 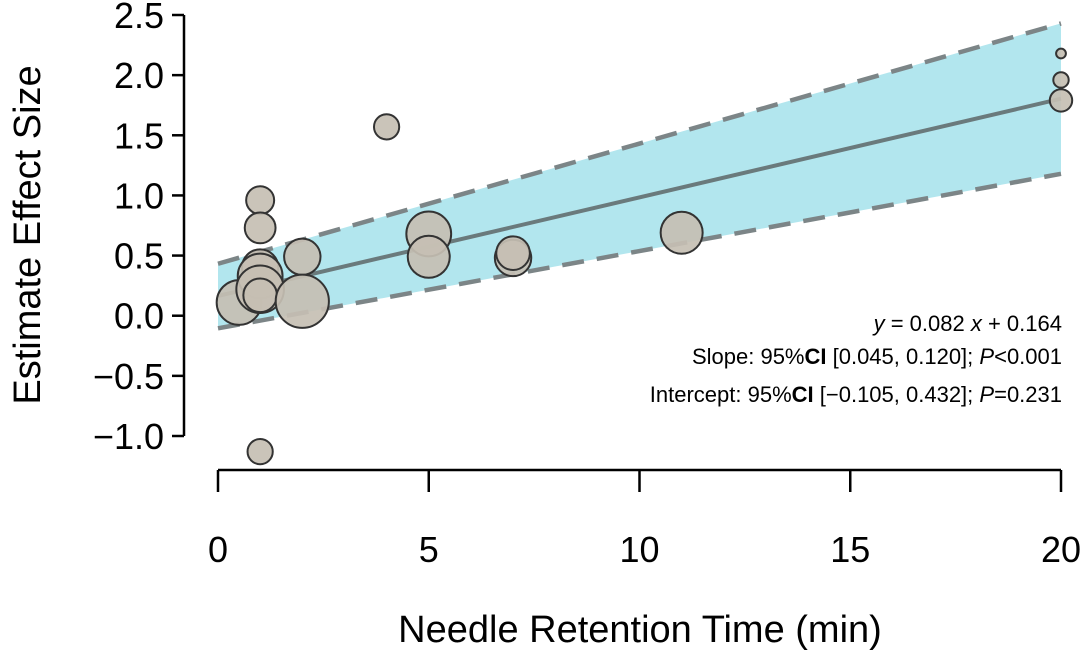 What do you see at coordinates (128, 376) in the screenshot?
I see `y-tick-label: −0.5` at bounding box center [128, 376].